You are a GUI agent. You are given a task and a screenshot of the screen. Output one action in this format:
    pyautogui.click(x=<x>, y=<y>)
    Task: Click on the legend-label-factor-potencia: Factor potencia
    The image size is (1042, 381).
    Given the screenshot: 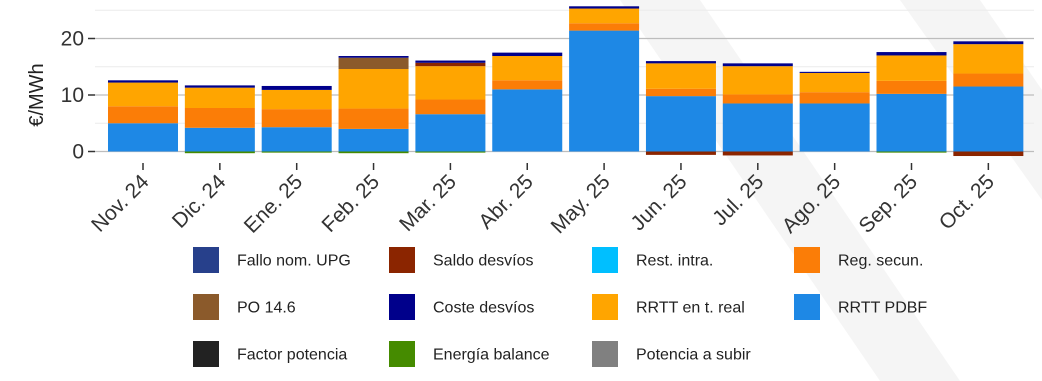 What is the action you would take?
    pyautogui.click(x=292, y=355)
    